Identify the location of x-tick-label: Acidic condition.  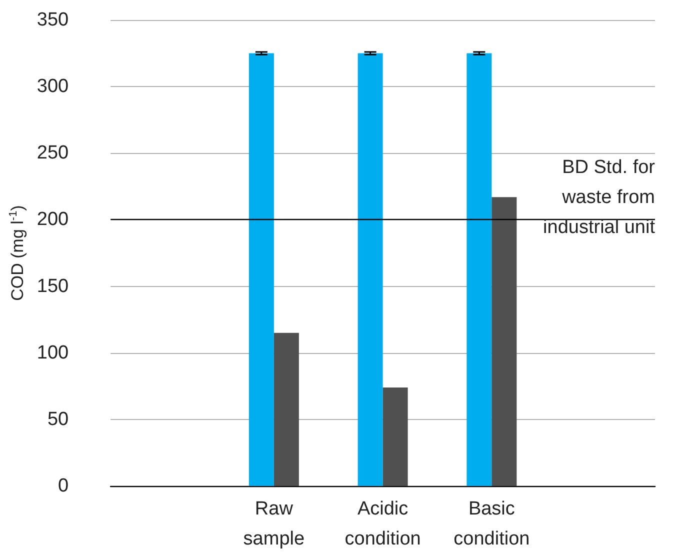
(382, 524).